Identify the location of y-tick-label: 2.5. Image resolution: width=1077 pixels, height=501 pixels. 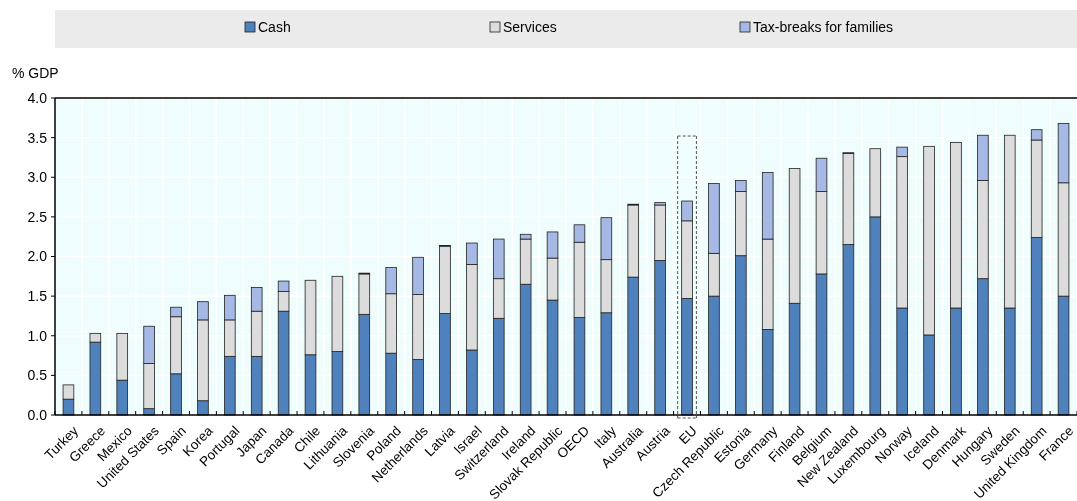
(37, 216).